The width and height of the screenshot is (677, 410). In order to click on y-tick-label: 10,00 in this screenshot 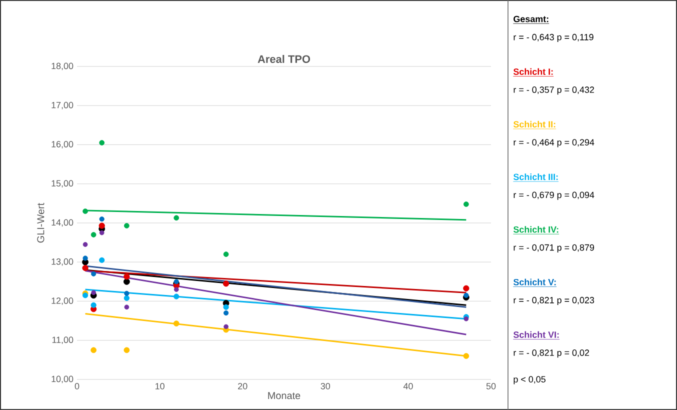, I will do `click(63, 380)`.